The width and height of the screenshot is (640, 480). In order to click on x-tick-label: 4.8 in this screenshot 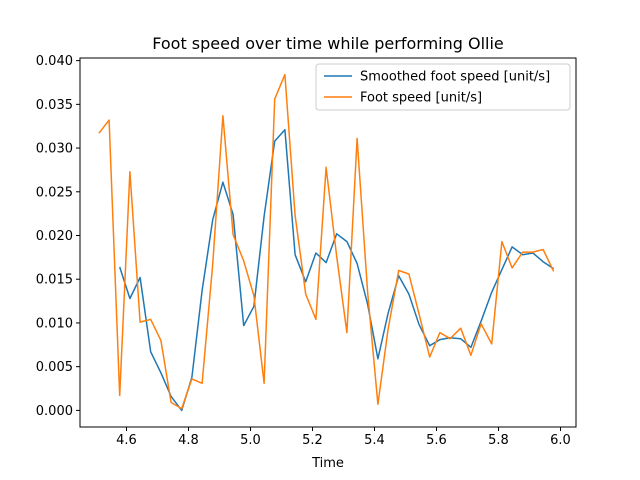, I will do `click(188, 440)`.